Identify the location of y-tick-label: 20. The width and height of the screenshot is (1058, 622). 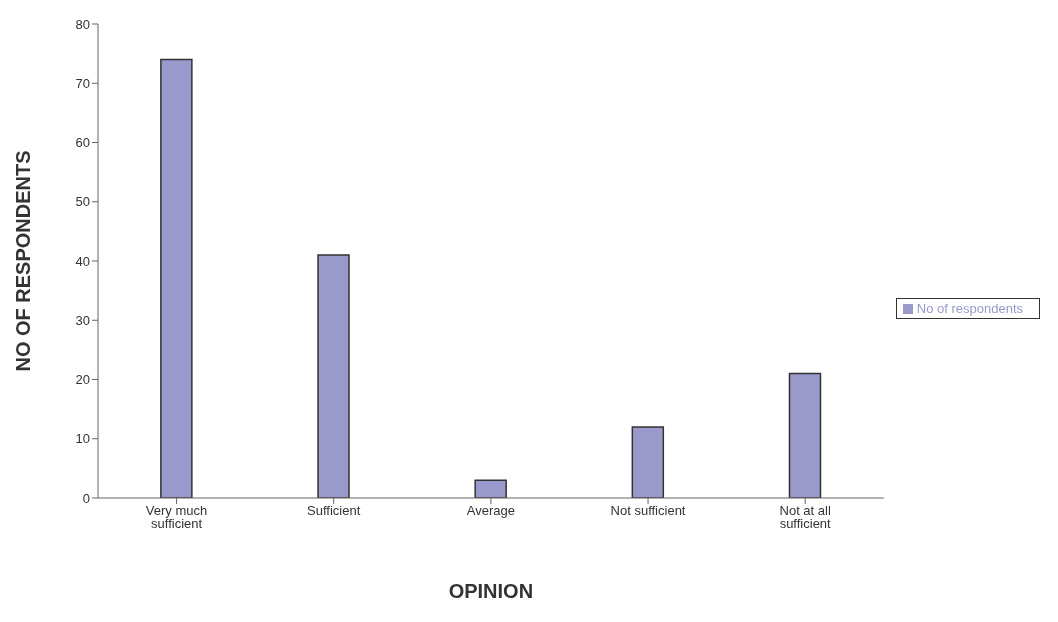
(82, 380).